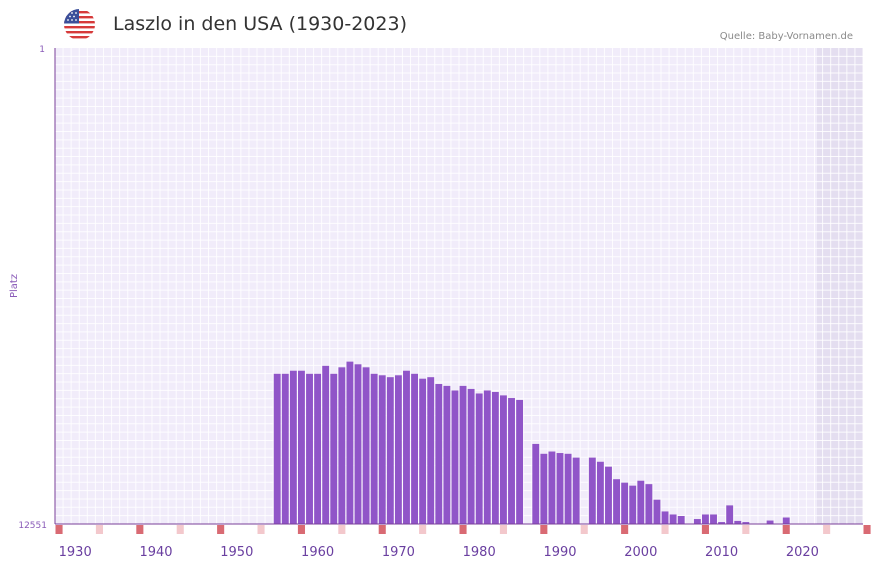  I want to click on bar-1992, so click(576, 490).